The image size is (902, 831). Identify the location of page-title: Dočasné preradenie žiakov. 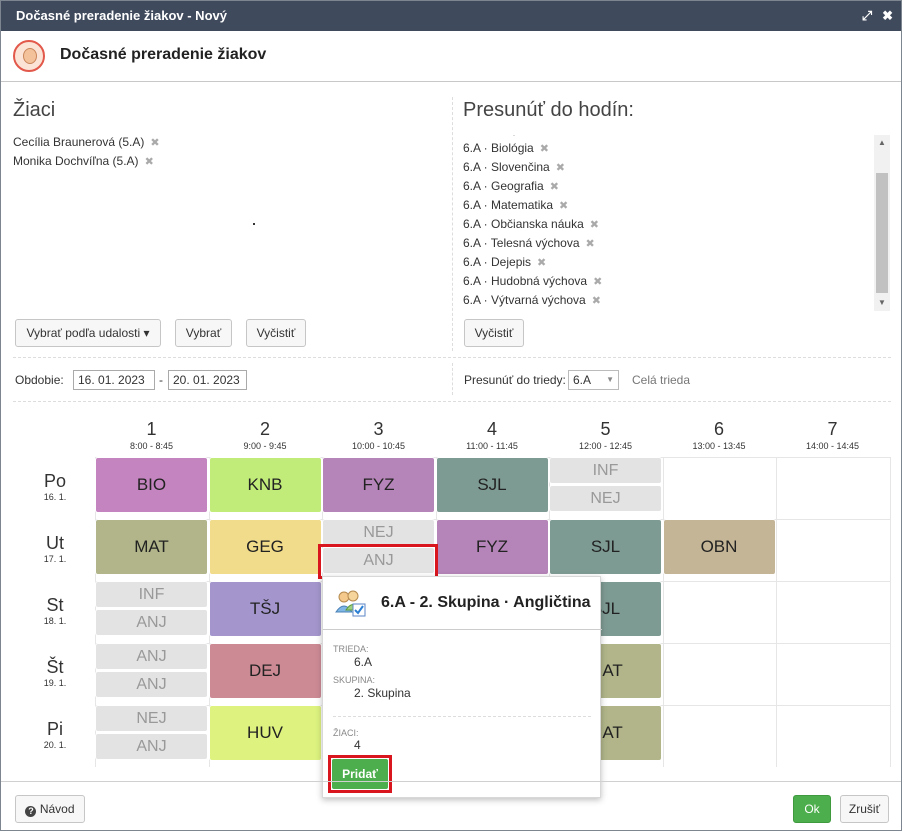
(163, 54).